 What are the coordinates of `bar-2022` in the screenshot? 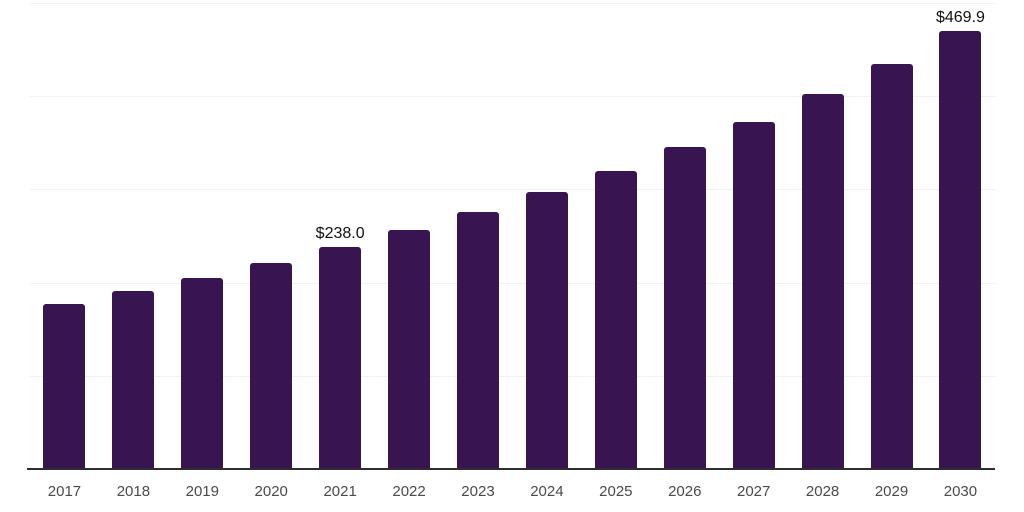 It's located at (409, 349).